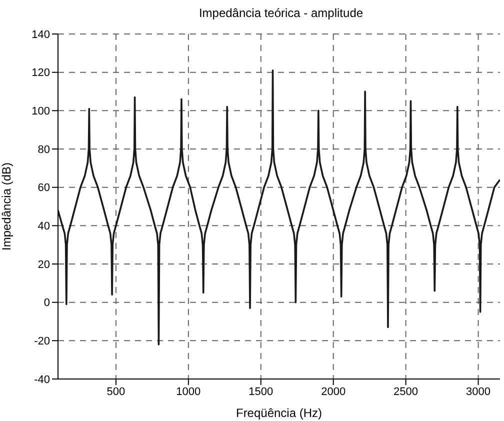  Describe the element at coordinates (281, 13) in the screenshot. I see `chart-title: Impedância teórica - amplitude` at that location.